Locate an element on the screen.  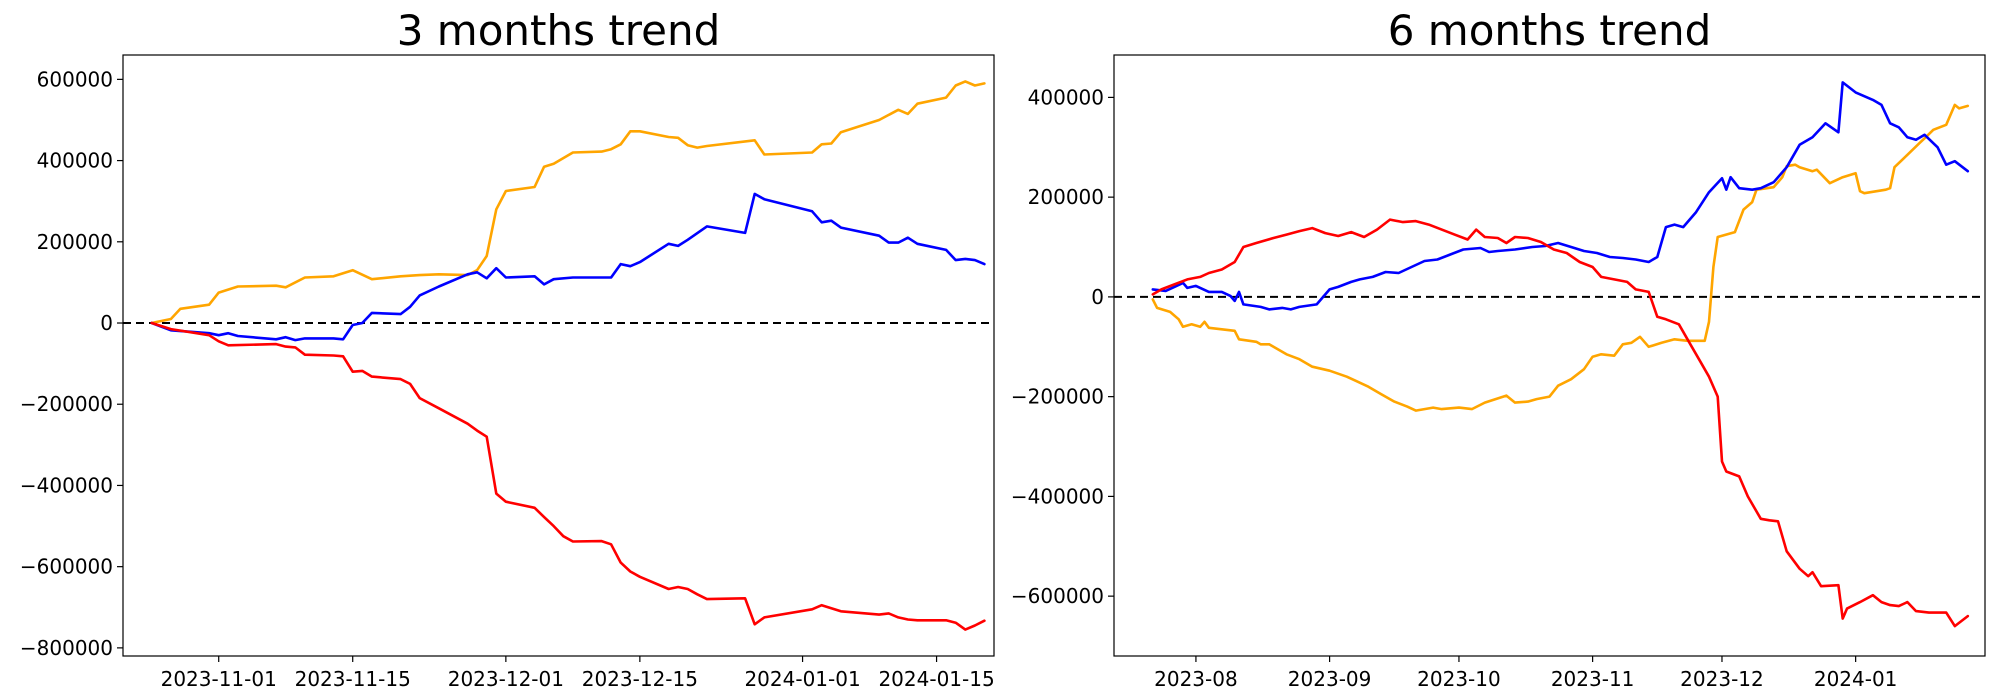
y-axis: −600000 −400000 −200000 0 200000 400000 is located at coordinates (1062, 346).